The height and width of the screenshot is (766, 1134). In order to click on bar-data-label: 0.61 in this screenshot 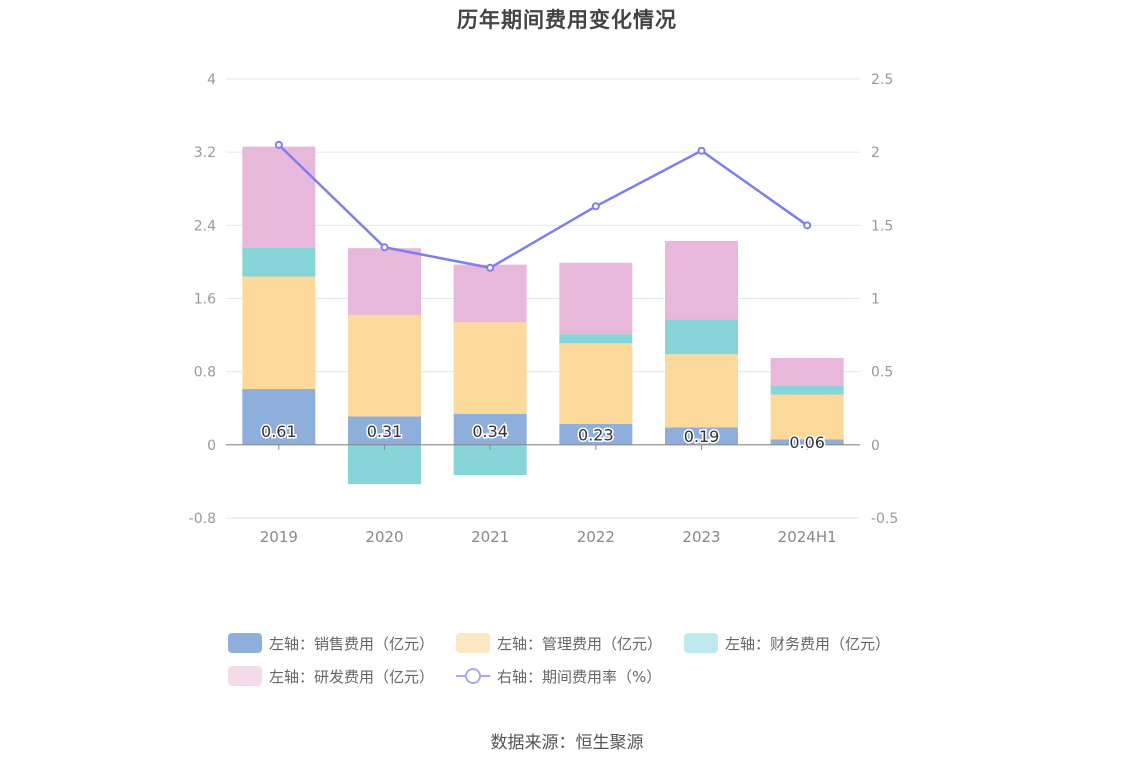, I will do `click(279, 431)`.